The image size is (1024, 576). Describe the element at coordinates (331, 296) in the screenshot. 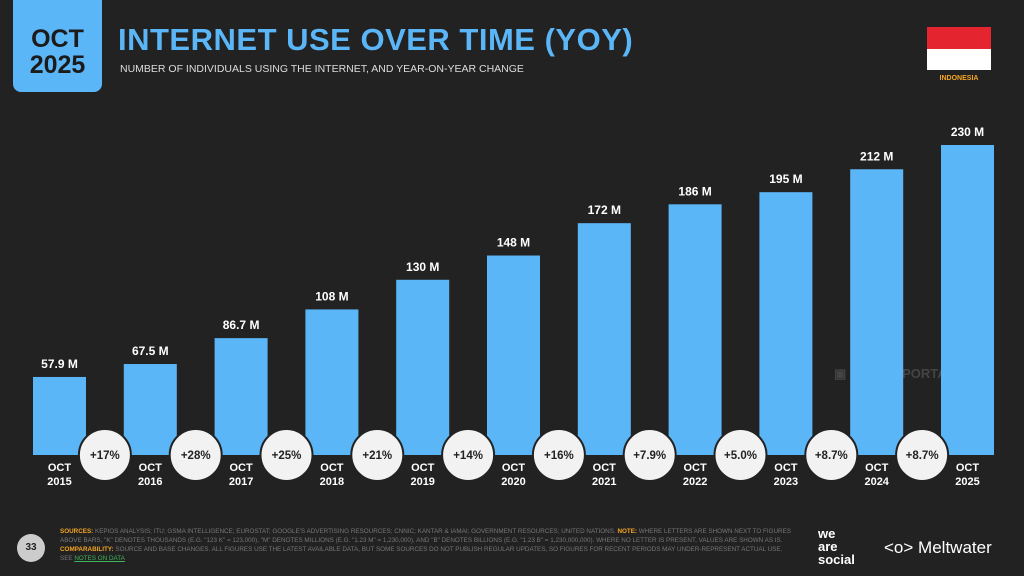

I see `bar-value-label: 108 M` at that location.